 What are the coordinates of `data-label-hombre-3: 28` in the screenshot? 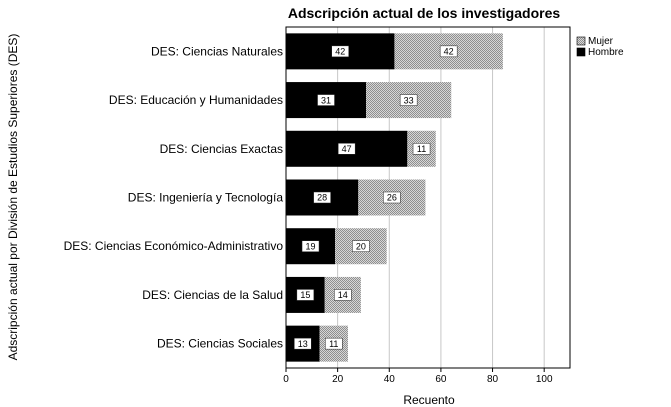 It's located at (322, 198).